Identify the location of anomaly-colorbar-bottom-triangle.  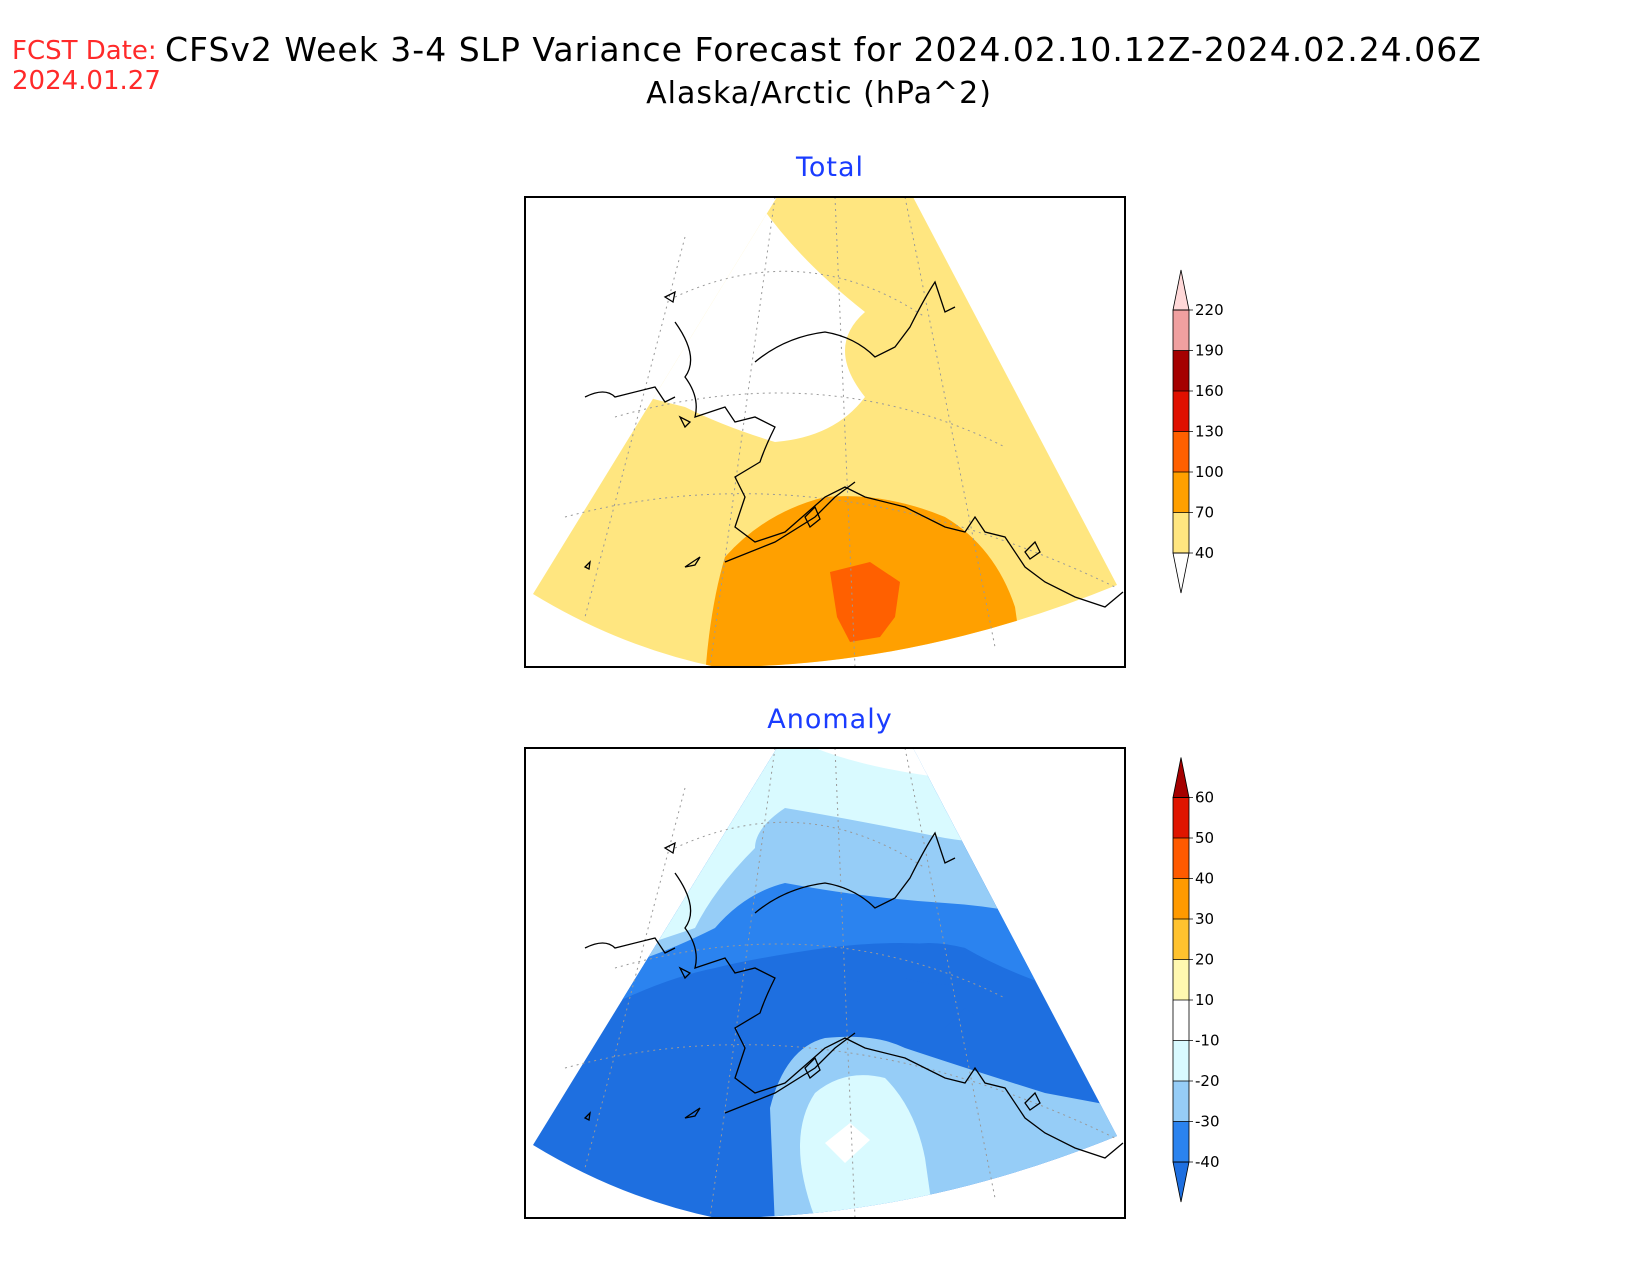
(1181, 1182).